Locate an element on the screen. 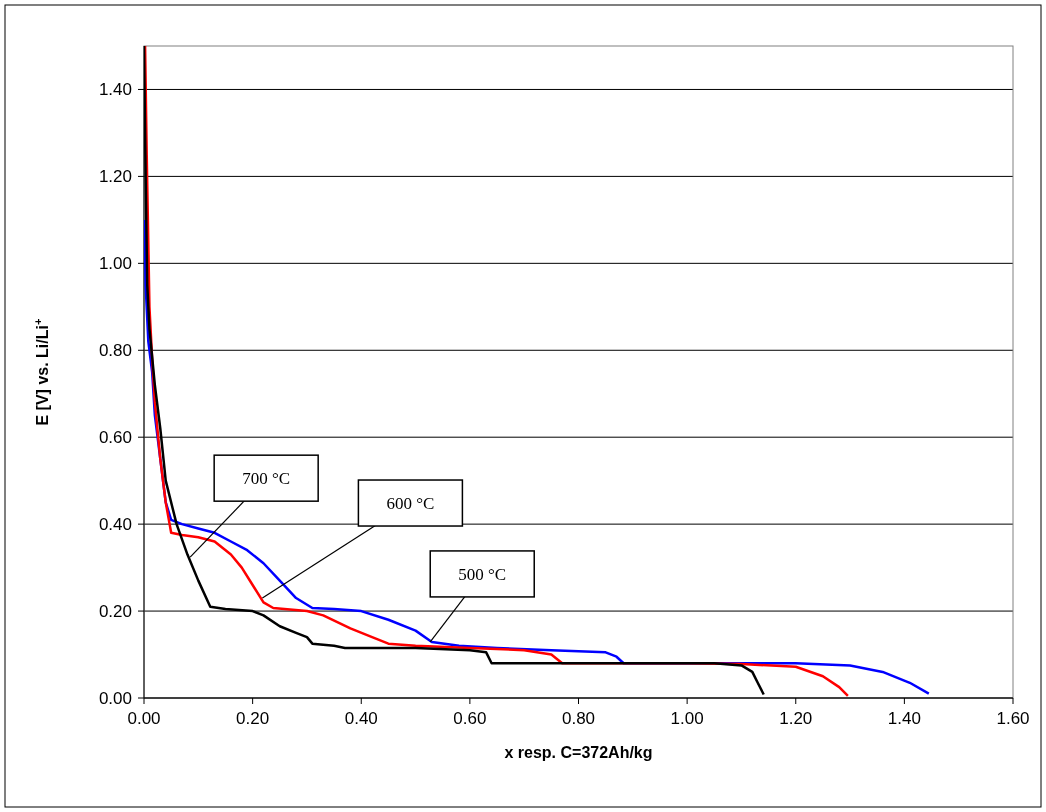 This screenshot has height=812, width=1046. x-tick-label: 0.00 is located at coordinates (144, 718).